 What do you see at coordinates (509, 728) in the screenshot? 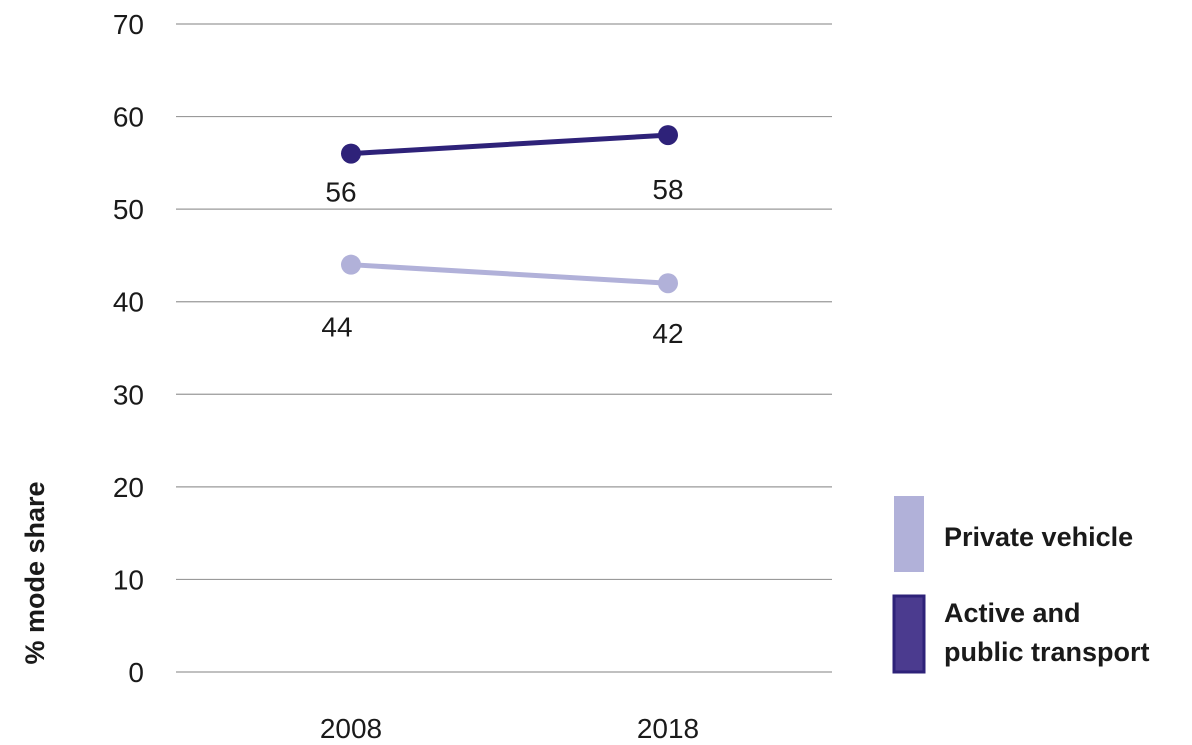
I see `x-axis-ticks: 2008 2018` at bounding box center [509, 728].